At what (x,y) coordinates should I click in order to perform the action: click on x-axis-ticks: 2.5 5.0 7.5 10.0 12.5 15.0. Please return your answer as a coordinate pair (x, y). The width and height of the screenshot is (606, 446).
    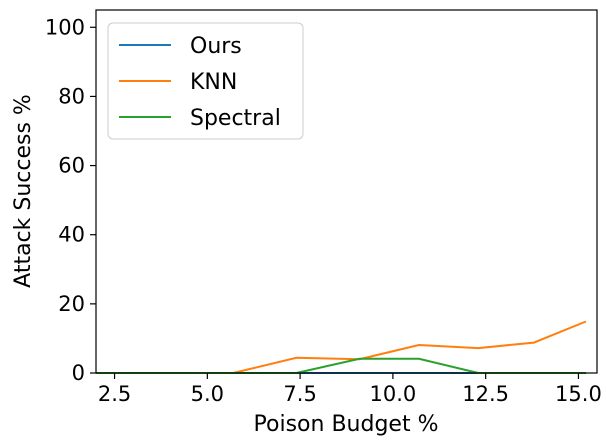
    Looking at the image, I should click on (350, 389).